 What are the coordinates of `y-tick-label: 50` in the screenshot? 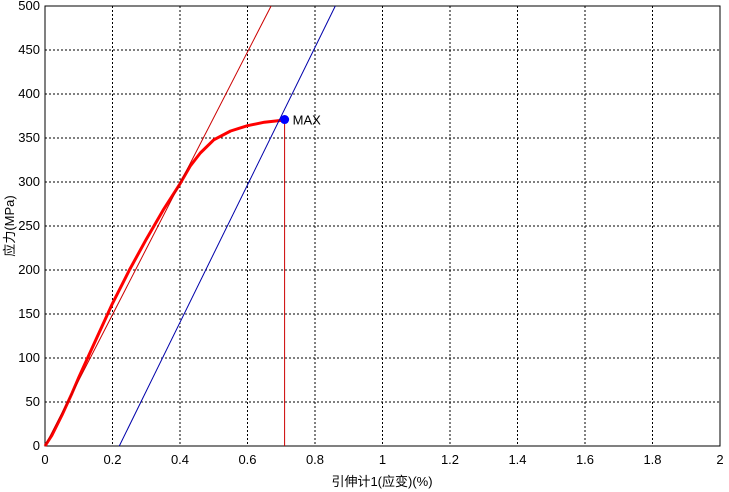 It's located at (33, 401).